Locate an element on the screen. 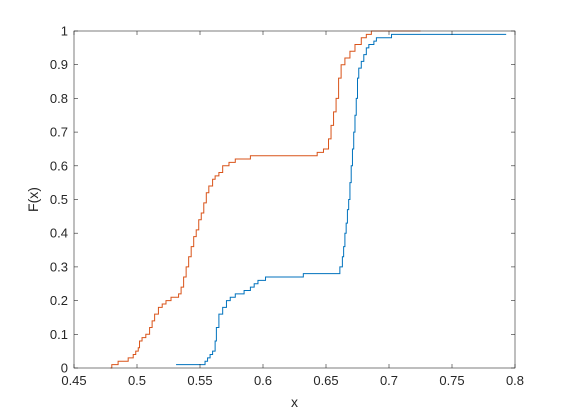  x-tick-label: 0.75 is located at coordinates (451, 380).